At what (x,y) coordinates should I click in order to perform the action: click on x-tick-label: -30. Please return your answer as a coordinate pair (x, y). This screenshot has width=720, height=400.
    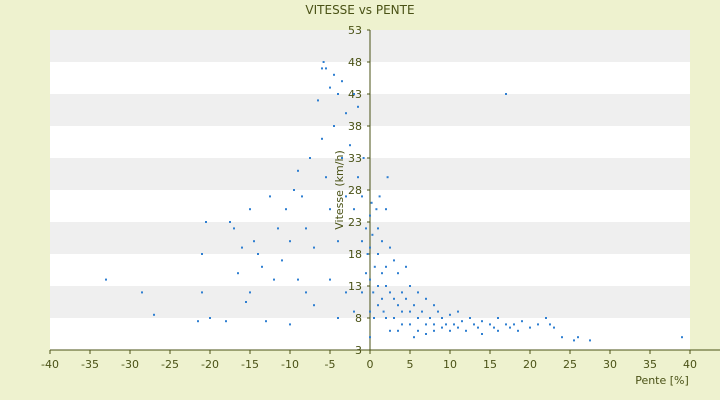
    Looking at the image, I should click on (130, 364).